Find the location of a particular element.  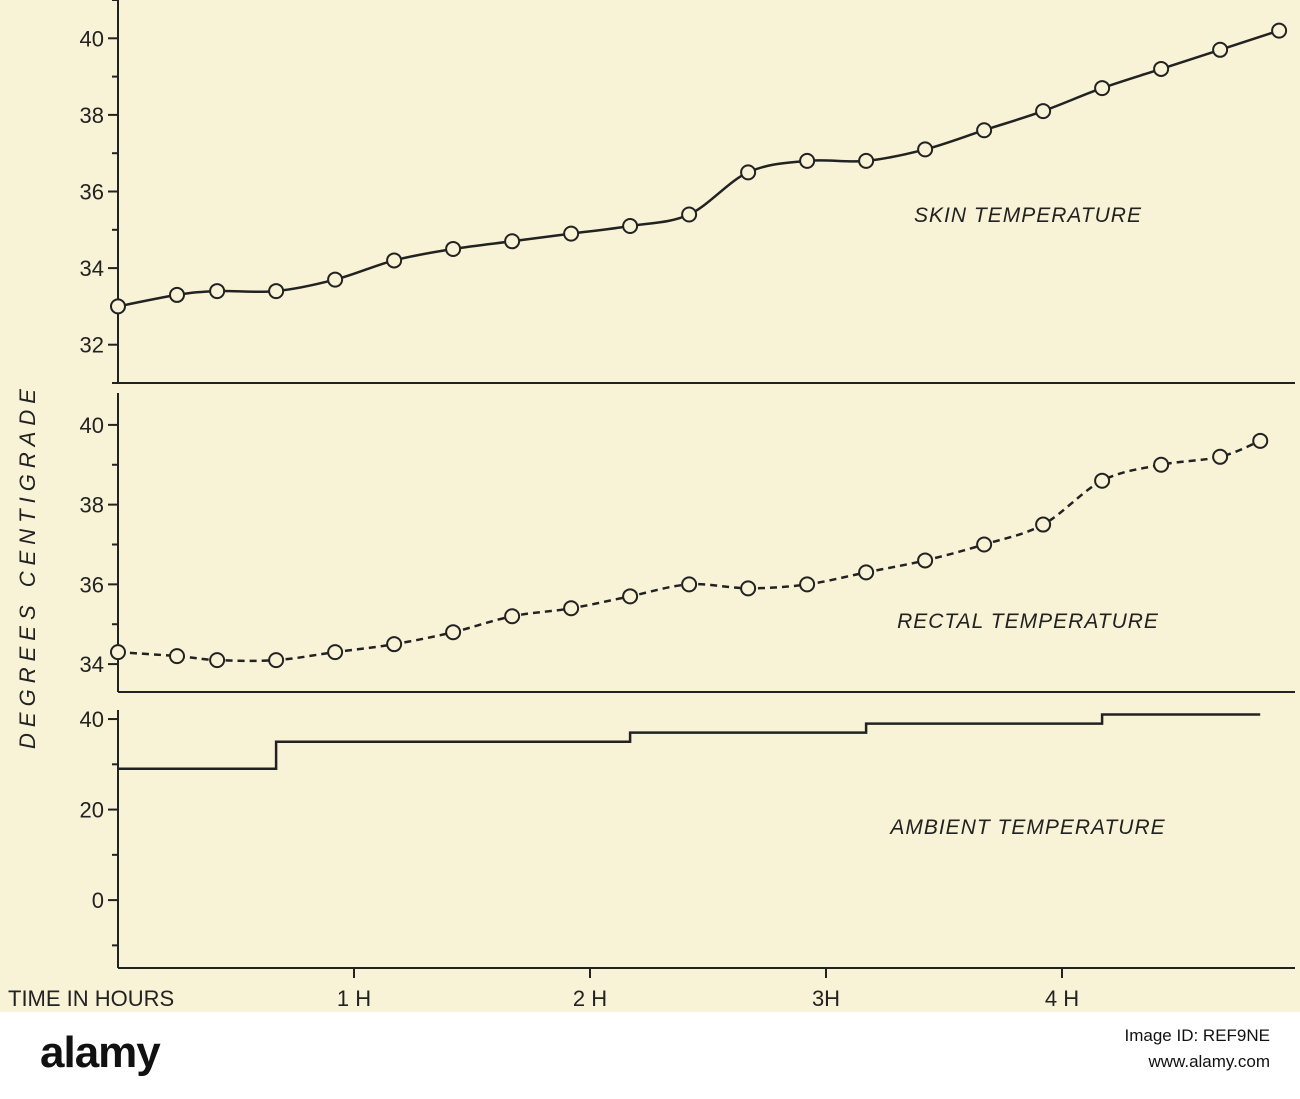

y-tick-label: 32 is located at coordinates (92, 345).